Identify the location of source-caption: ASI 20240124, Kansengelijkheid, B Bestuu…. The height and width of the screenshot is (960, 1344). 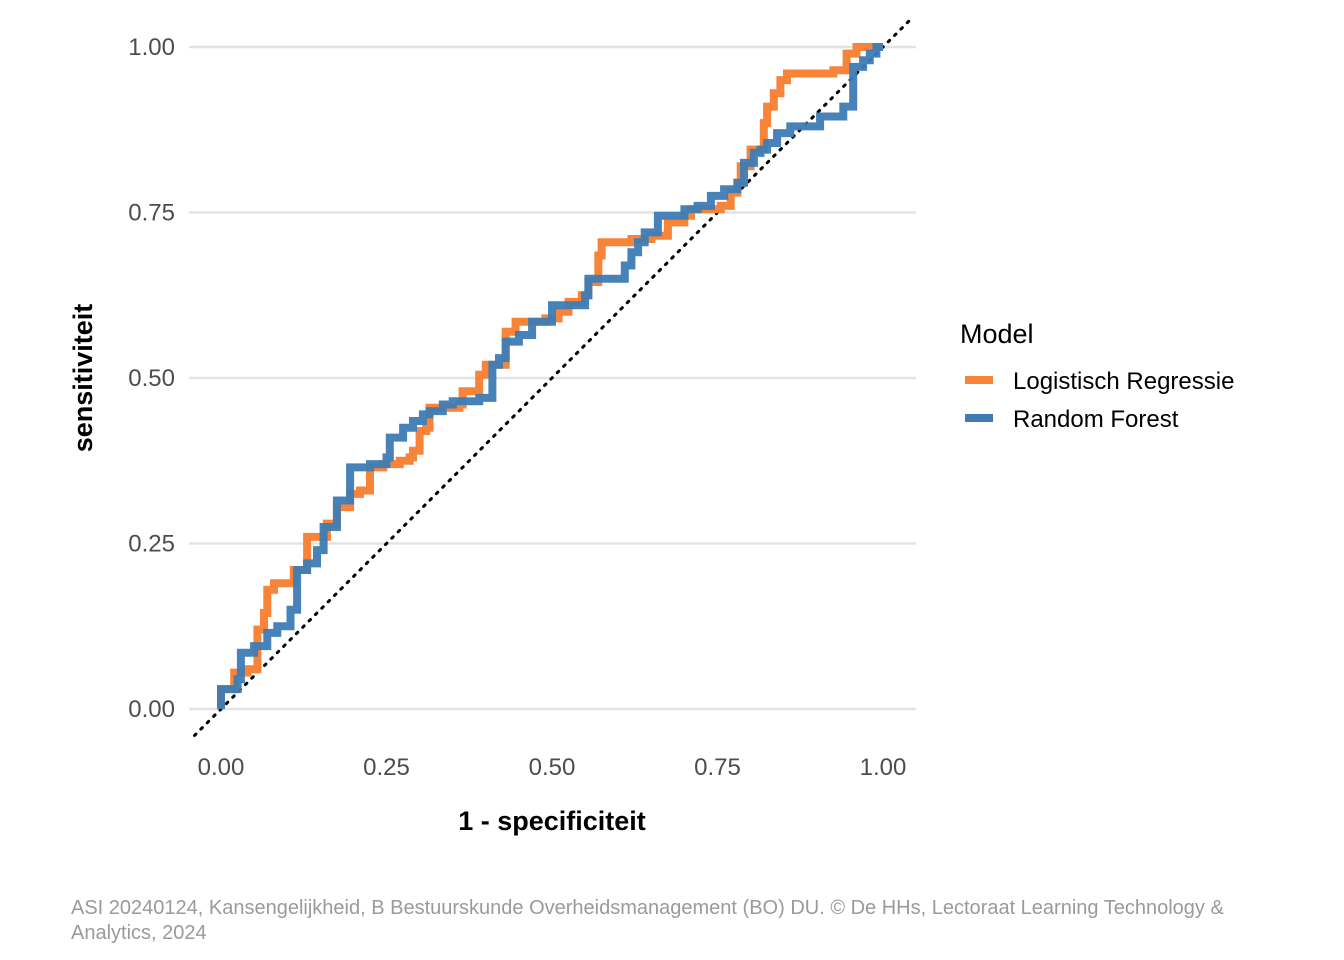
(647, 920).